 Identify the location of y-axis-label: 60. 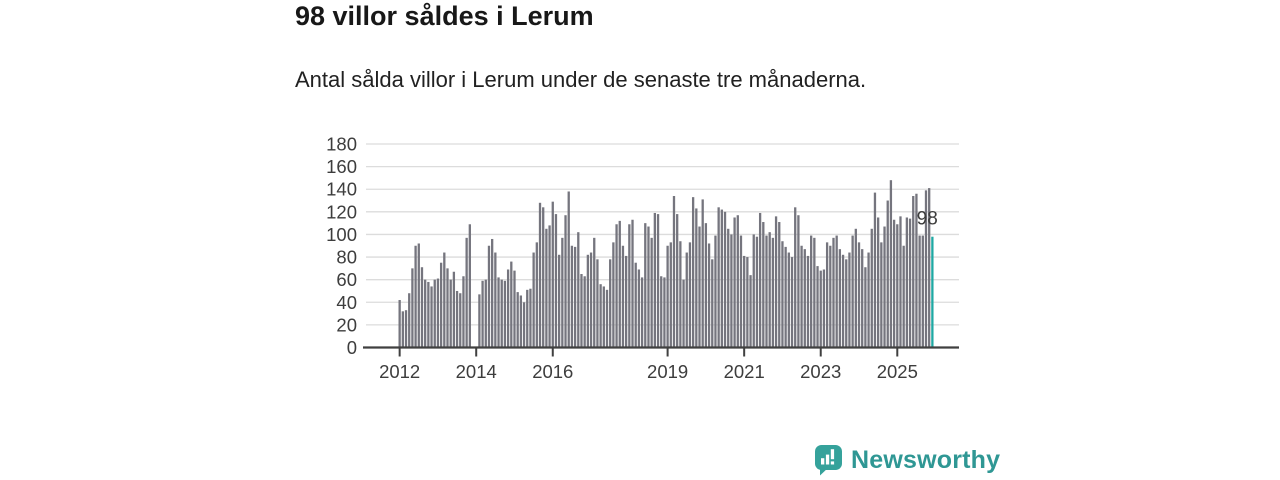
(346, 279).